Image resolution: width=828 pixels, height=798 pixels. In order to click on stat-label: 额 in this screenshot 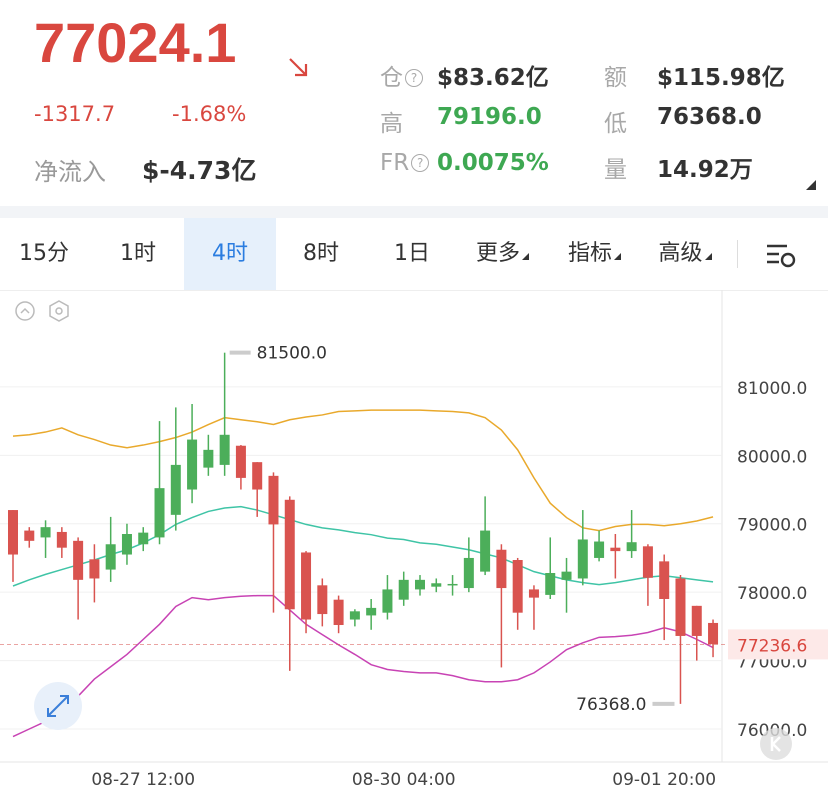, I will do `click(615, 78)`.